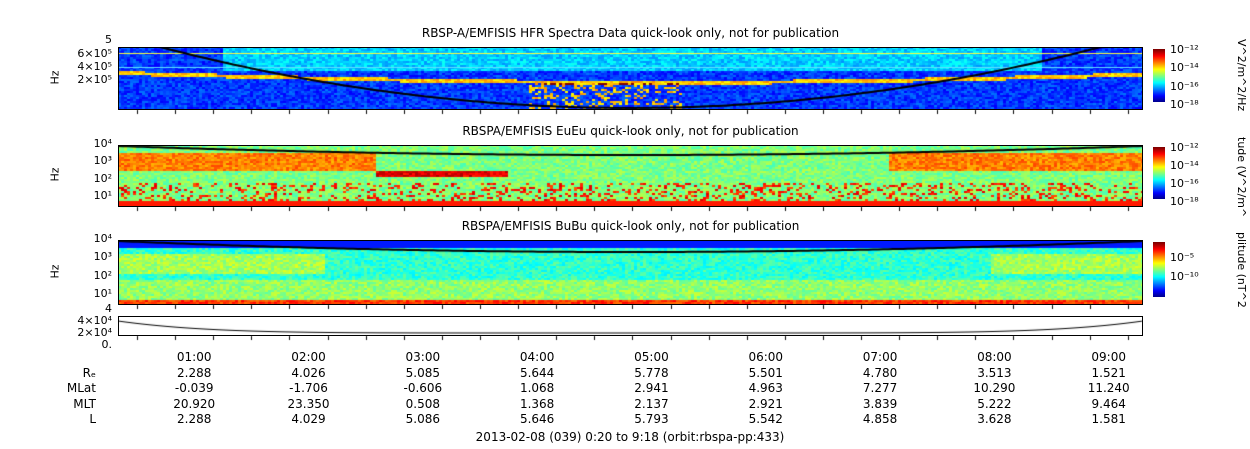 The image size is (1250, 449). Describe the element at coordinates (880, 418) in the screenshot. I see `ephemeris-value: 4.858` at that location.